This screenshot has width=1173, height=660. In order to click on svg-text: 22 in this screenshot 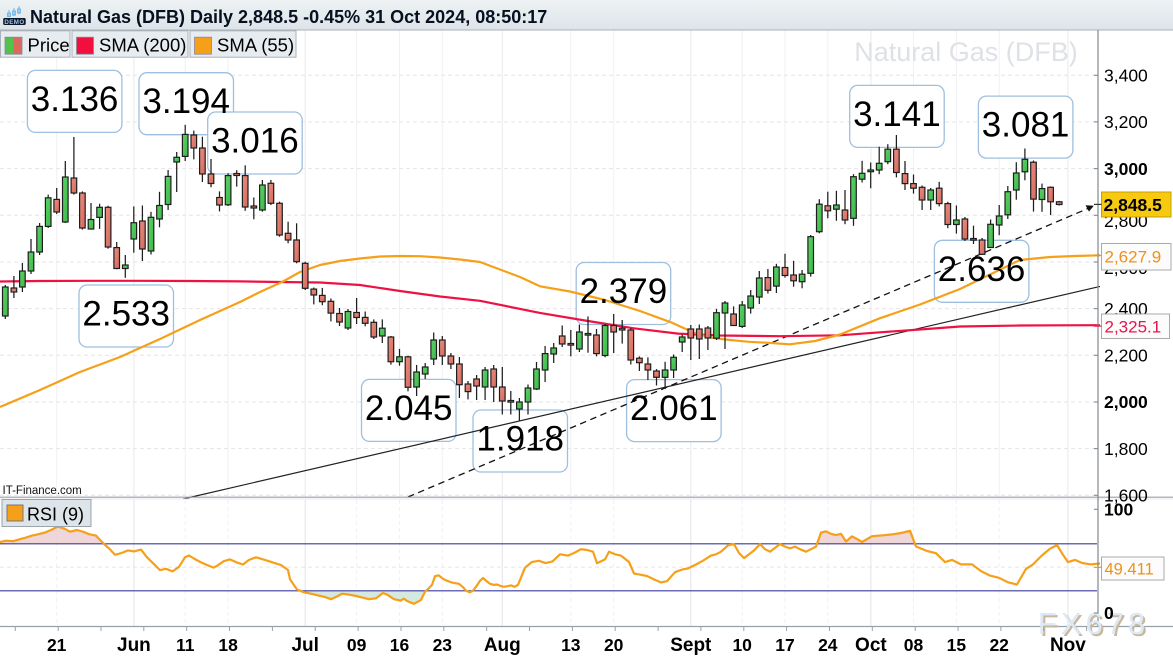, I will do `click(999, 645)`.